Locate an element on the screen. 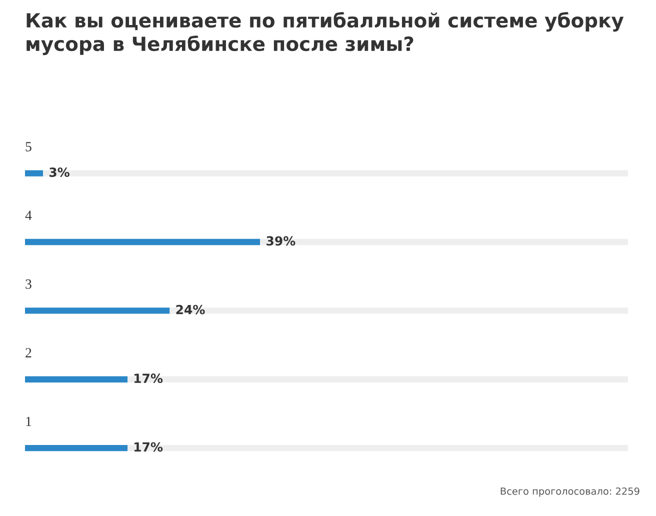 The height and width of the screenshot is (516, 656). y-tick-label: 5 is located at coordinates (29, 147).